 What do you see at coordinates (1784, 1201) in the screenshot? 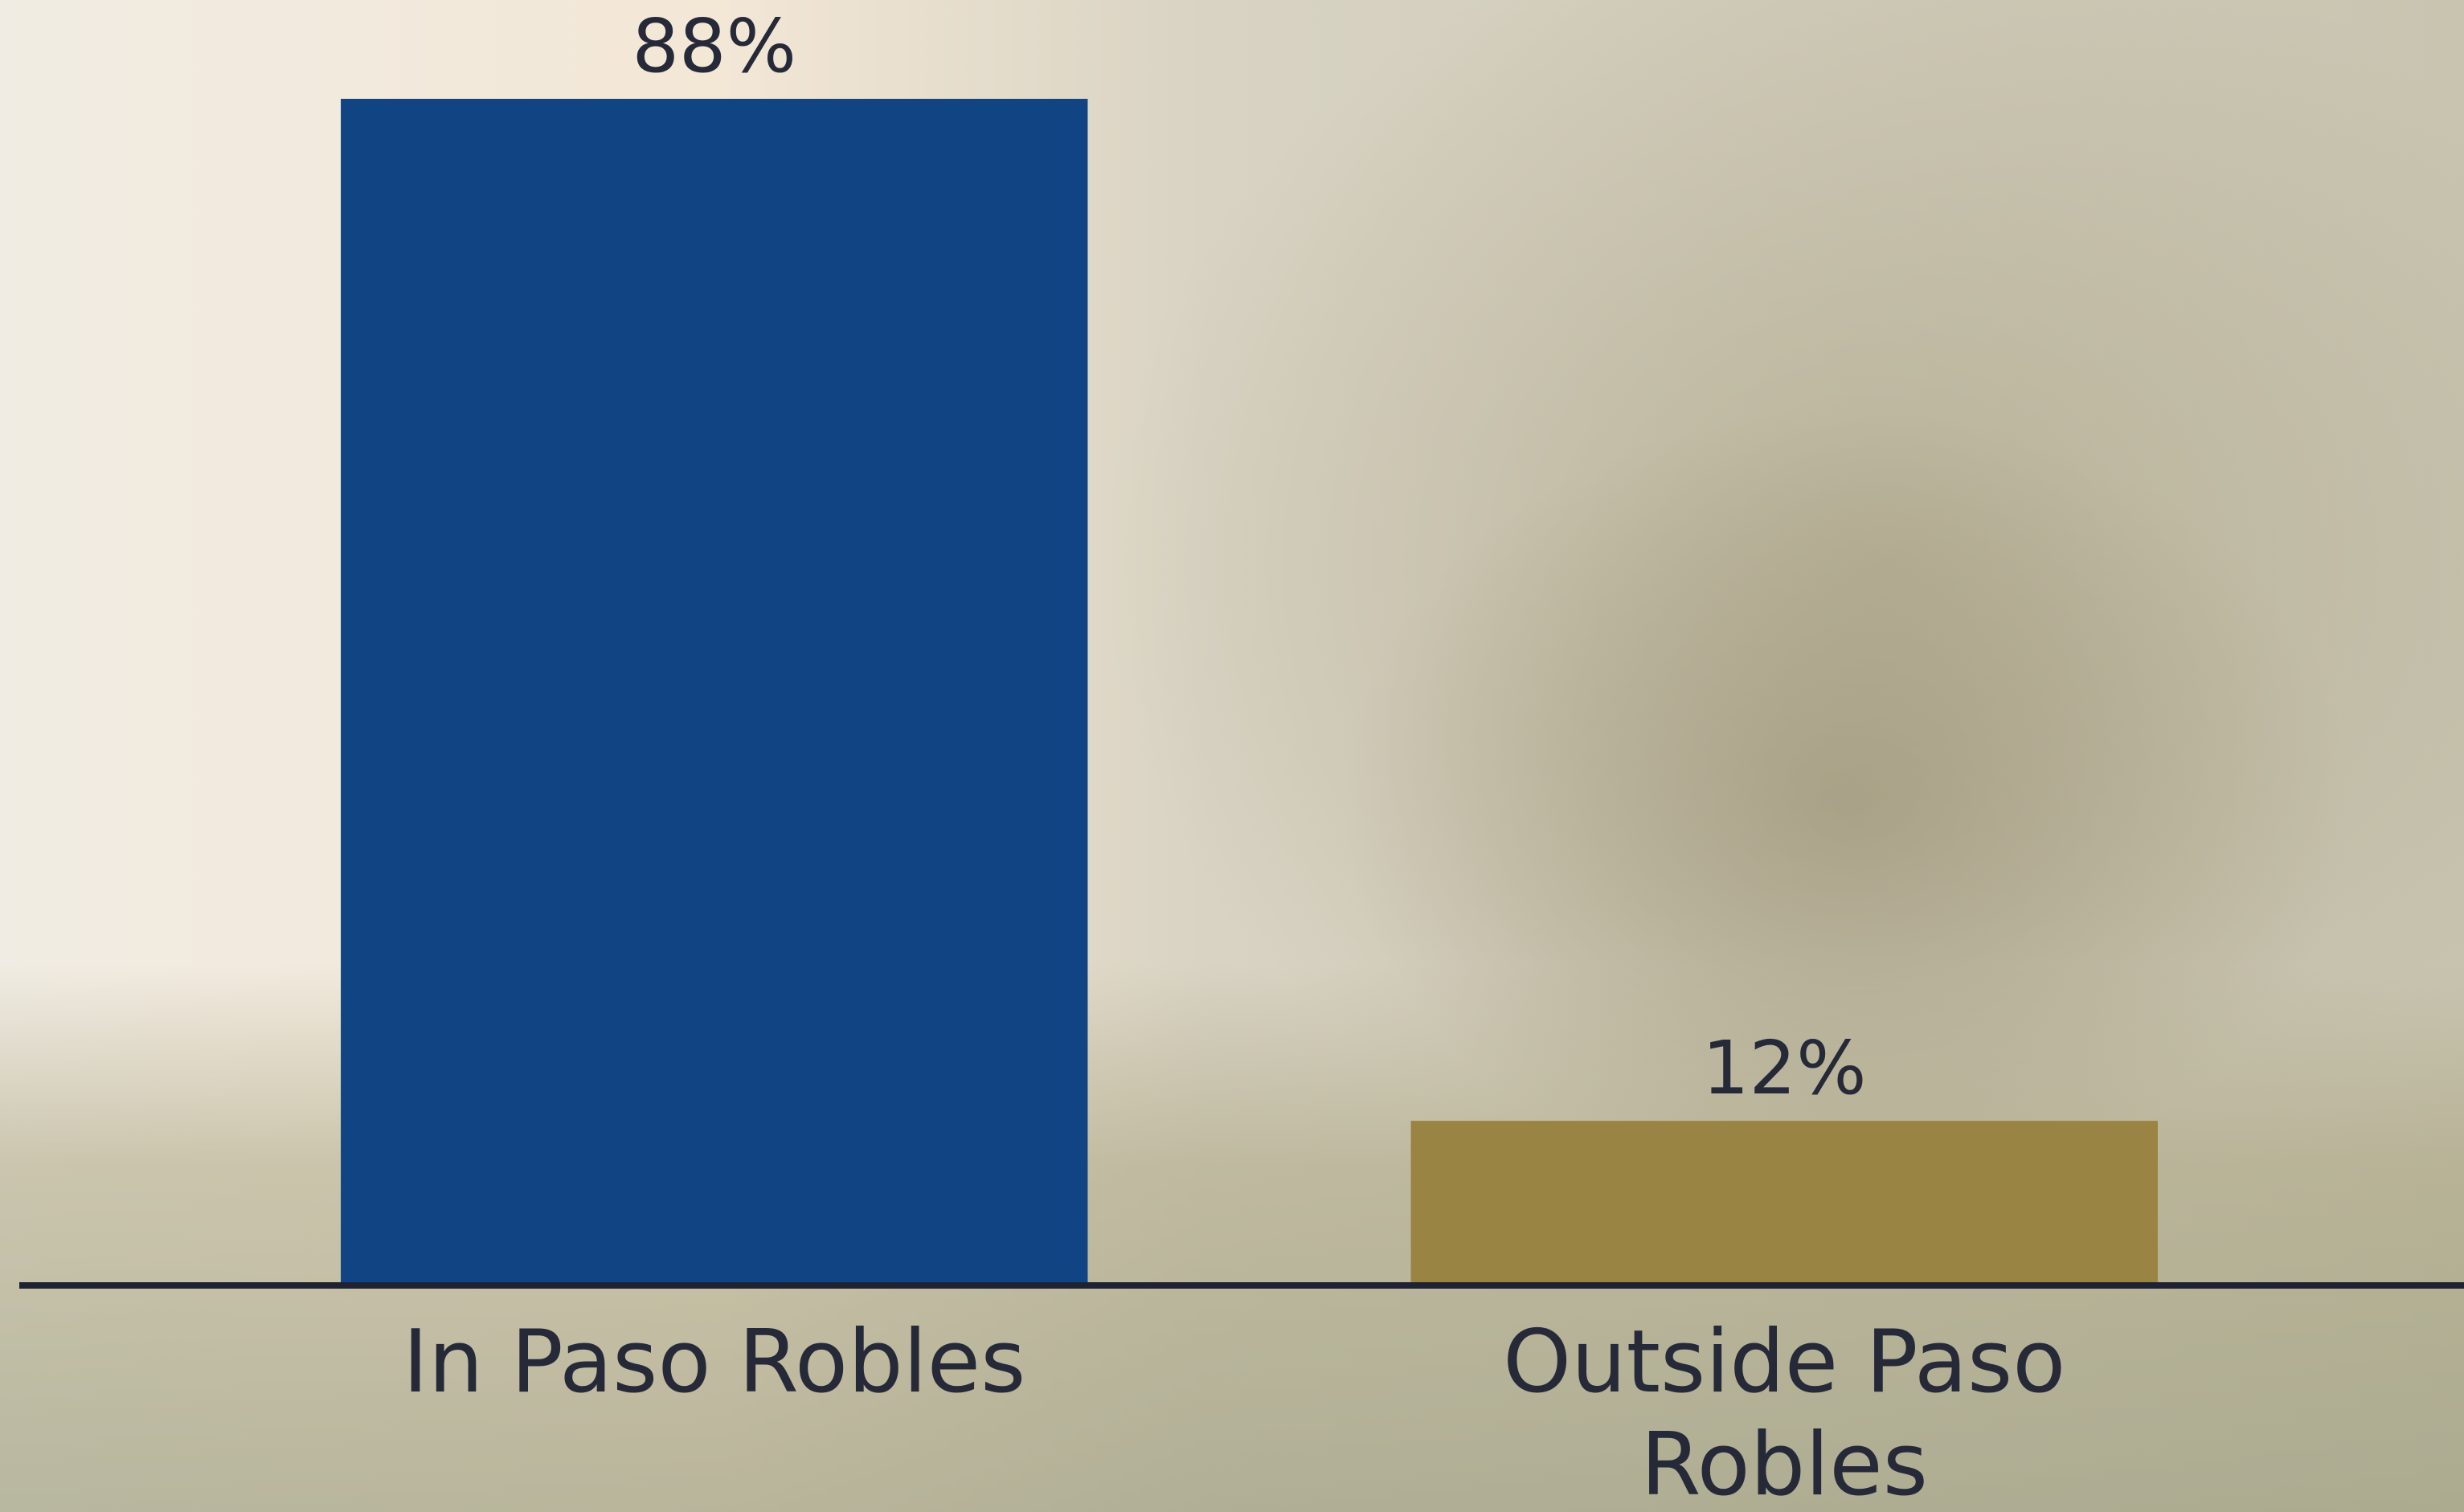
I see `bar` at bounding box center [1784, 1201].